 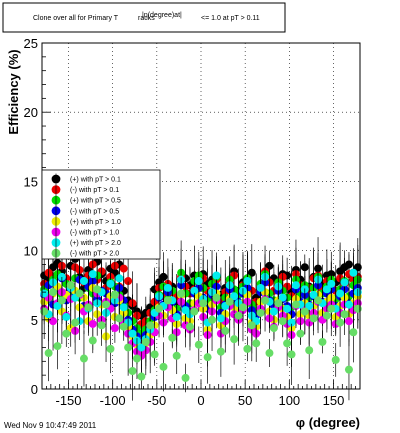 I want to click on y-tick-label: 25, so click(x=31, y=43).